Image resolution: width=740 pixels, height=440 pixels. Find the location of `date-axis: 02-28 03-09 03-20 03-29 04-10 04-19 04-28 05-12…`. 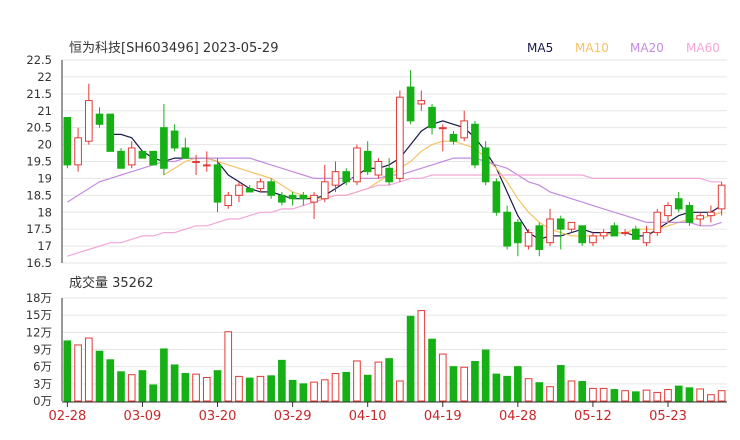

date-axis: 02-28 03-09 03-20 03-29 04-10 04-19 04-28 05-12… is located at coordinates (387, 412).